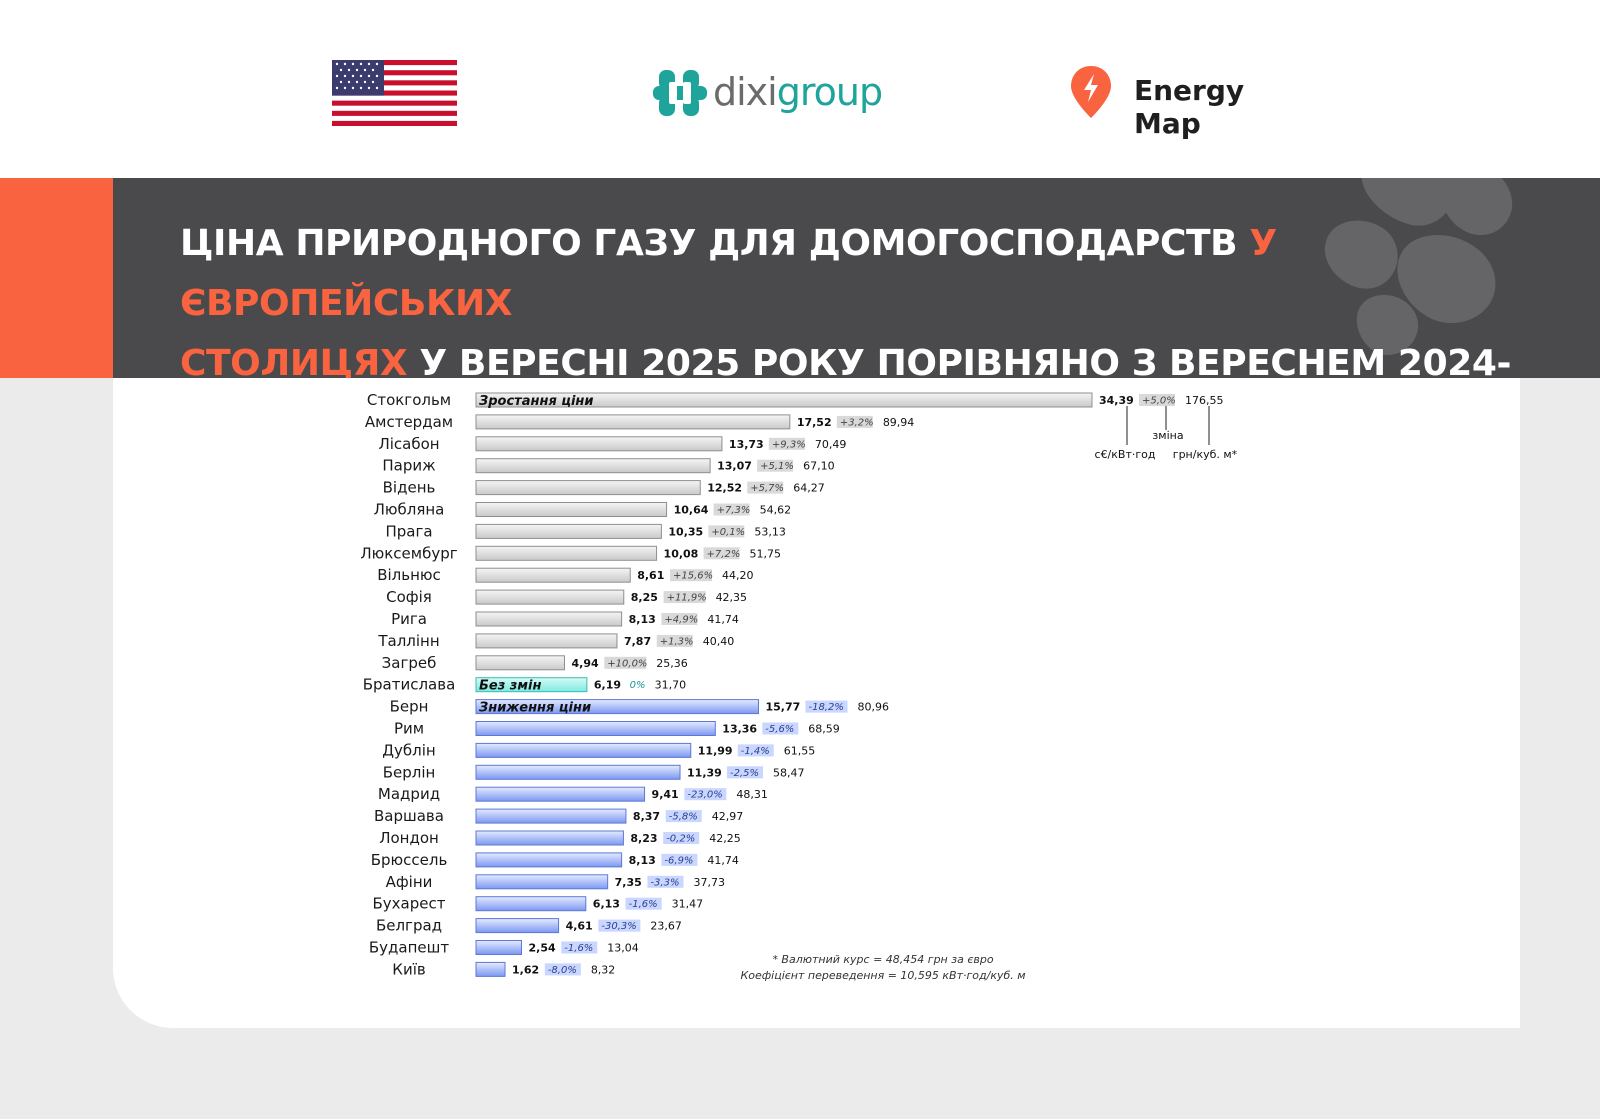  Describe the element at coordinates (680, 93) in the screenshot. I see `dixigroup-mark-icon` at that location.